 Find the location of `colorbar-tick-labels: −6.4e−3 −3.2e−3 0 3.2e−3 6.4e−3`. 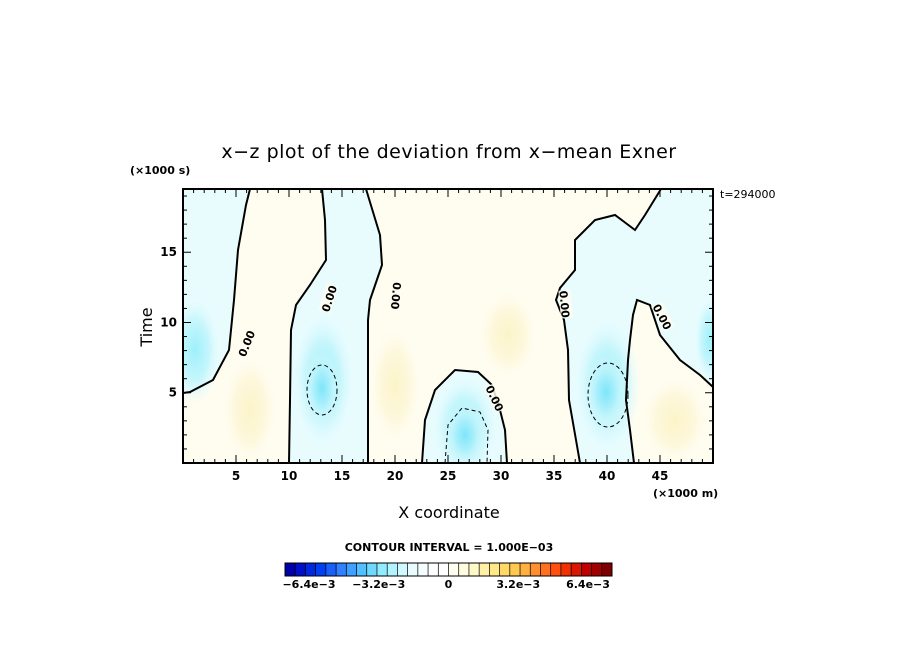

colorbar-tick-labels: −6.4e−3 −3.2e−3 0 3.2e−3 6.4e−3 is located at coordinates (445, 584).